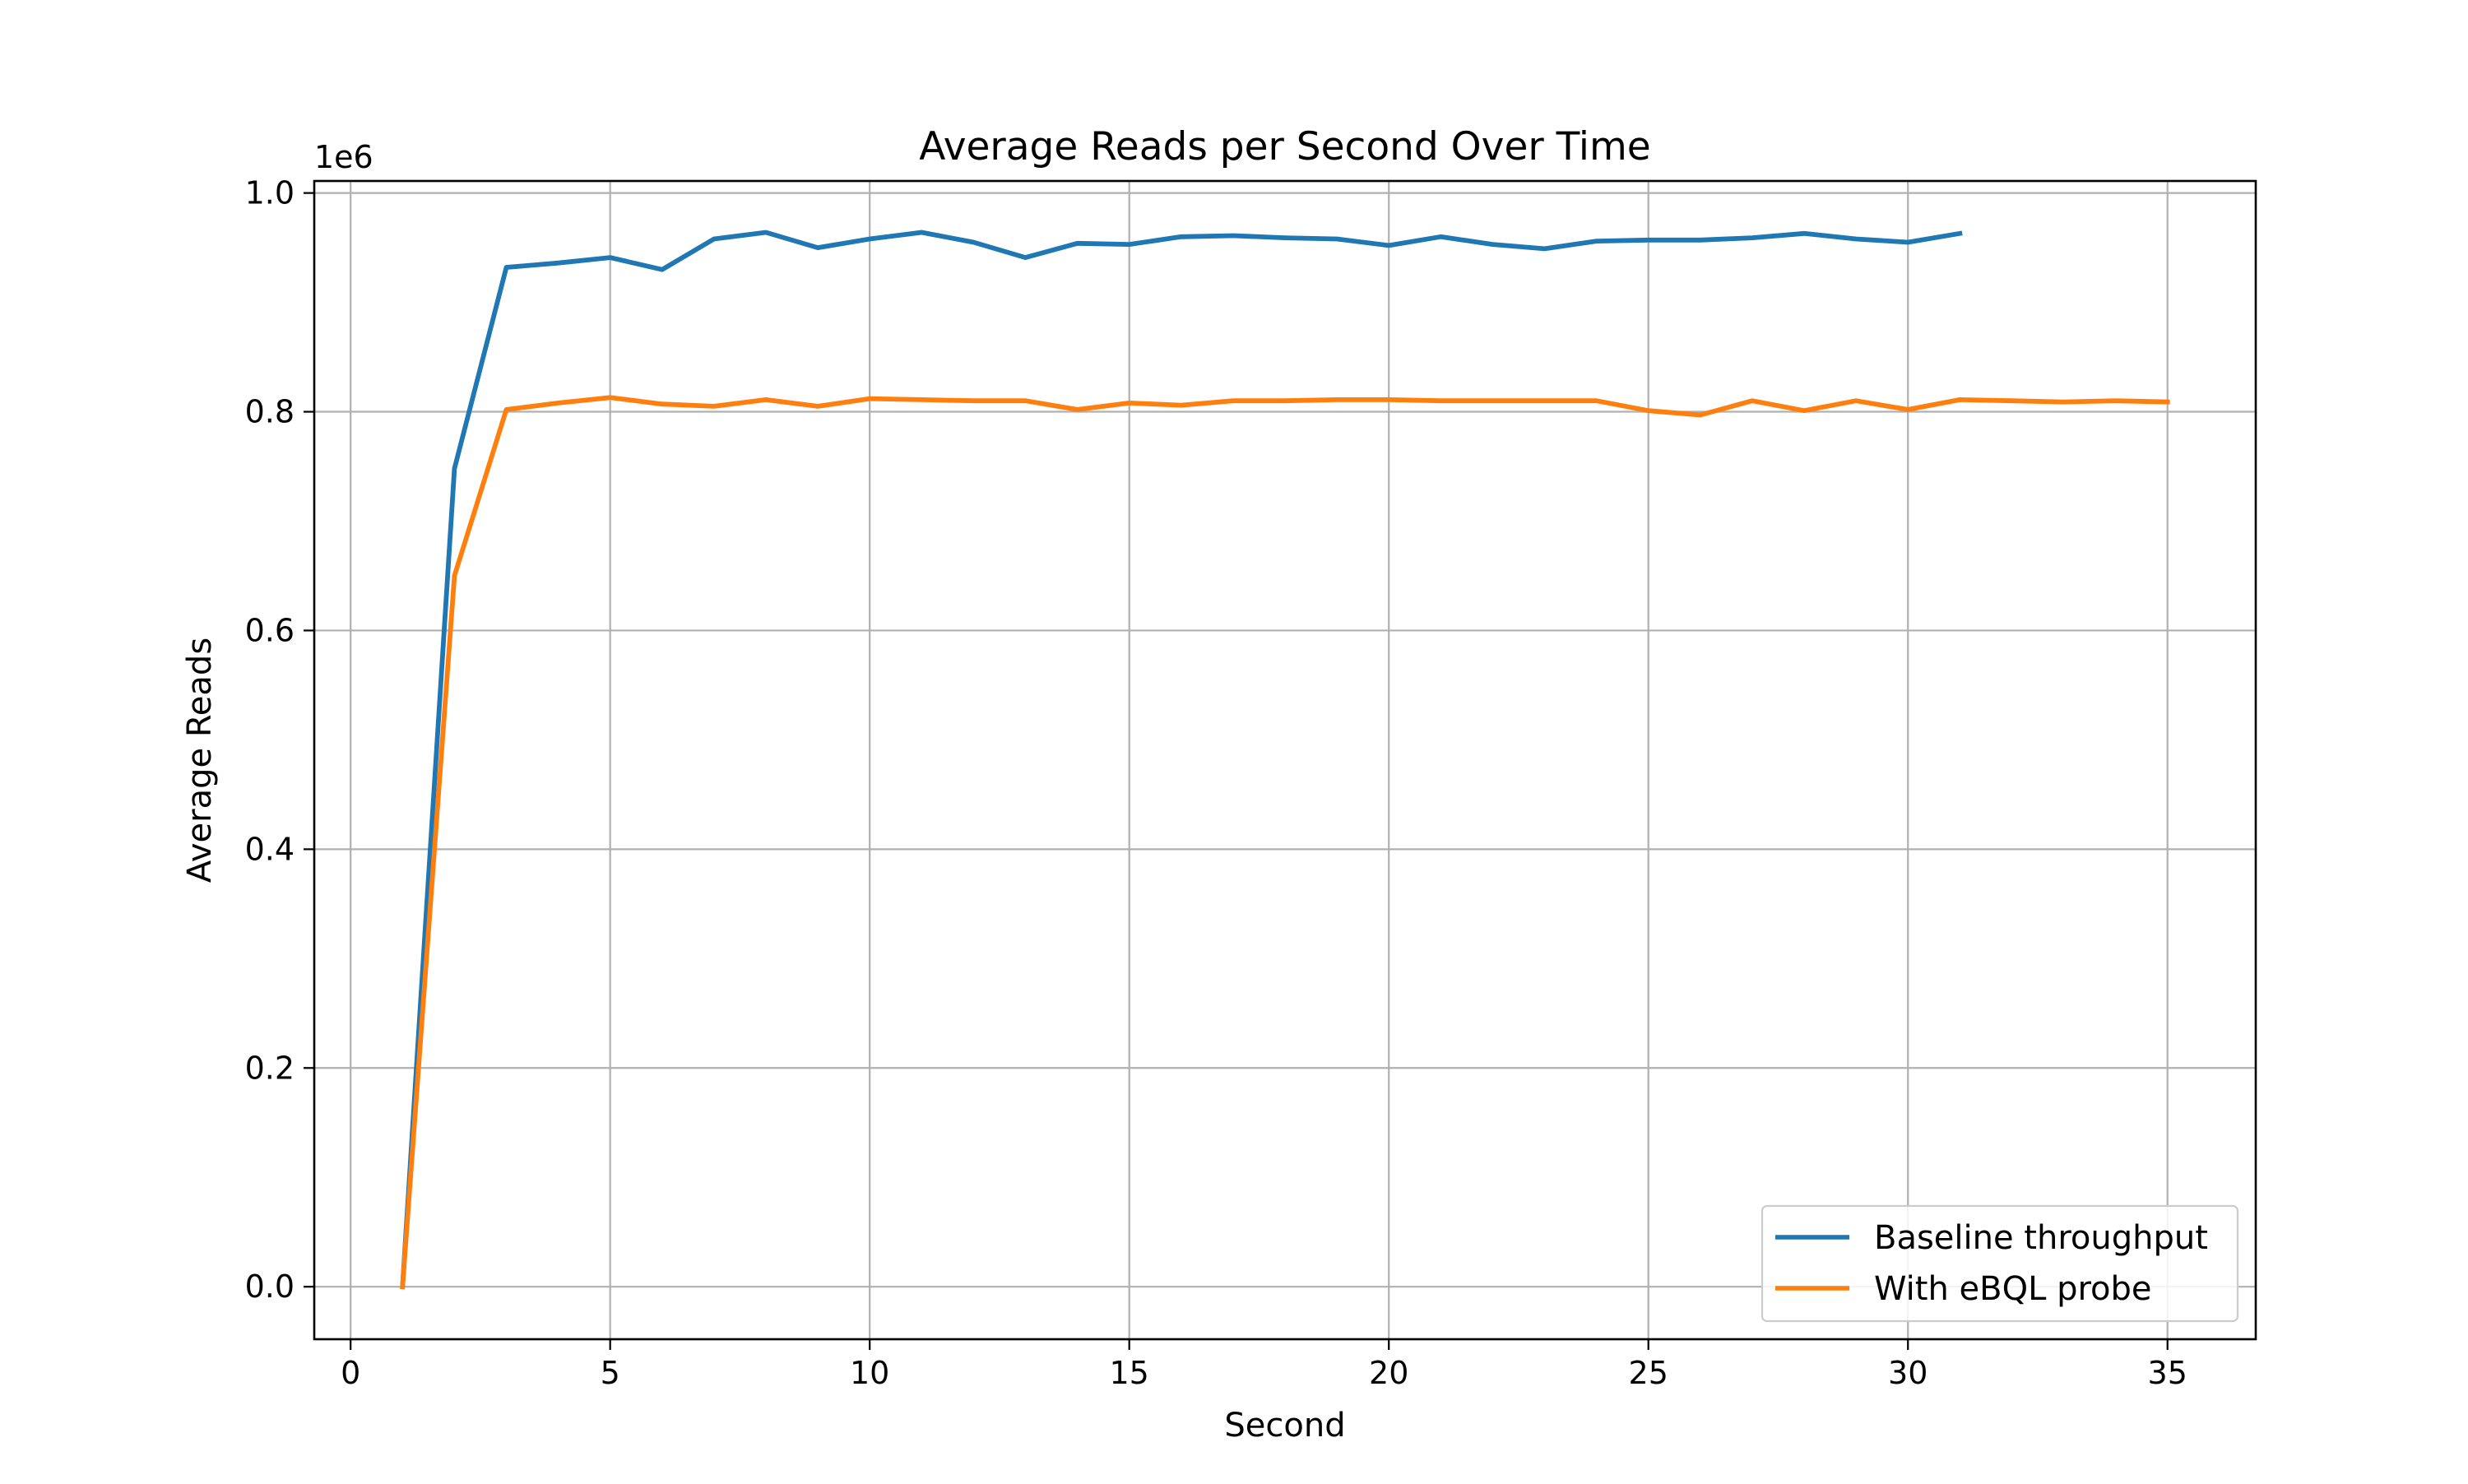 Image resolution: width=2468 pixels, height=1484 pixels. What do you see at coordinates (1284, 1426) in the screenshot?
I see `x-axis-label: Second` at bounding box center [1284, 1426].